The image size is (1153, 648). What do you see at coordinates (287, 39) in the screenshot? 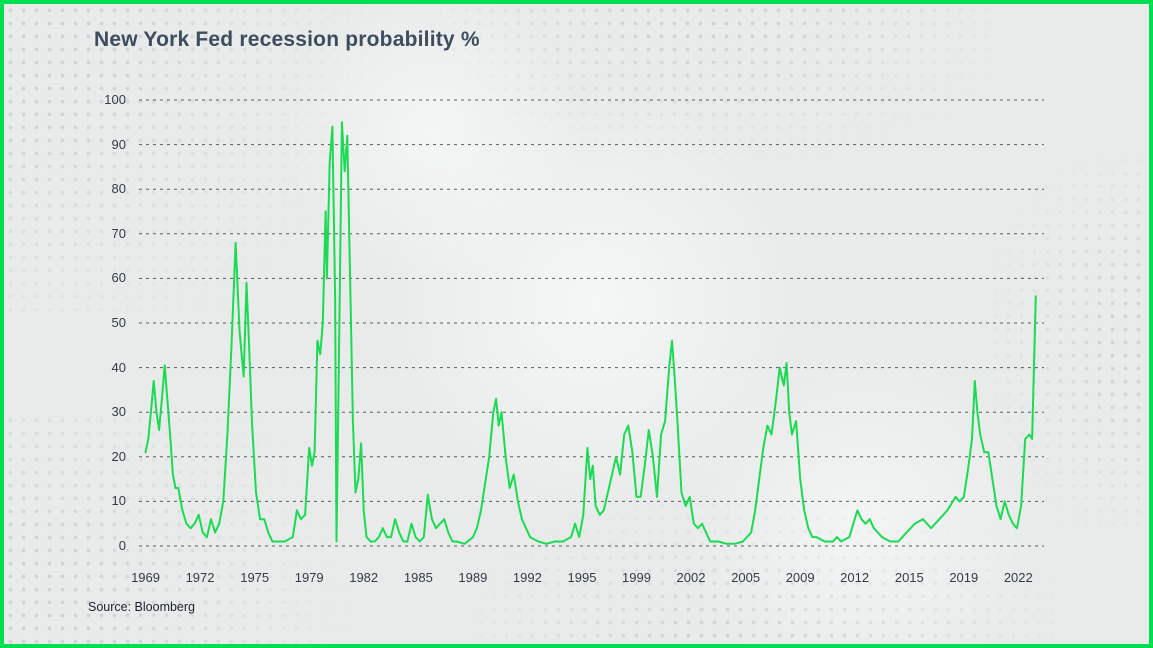
I see `chart-title: New York Fed recession probability %` at bounding box center [287, 39].